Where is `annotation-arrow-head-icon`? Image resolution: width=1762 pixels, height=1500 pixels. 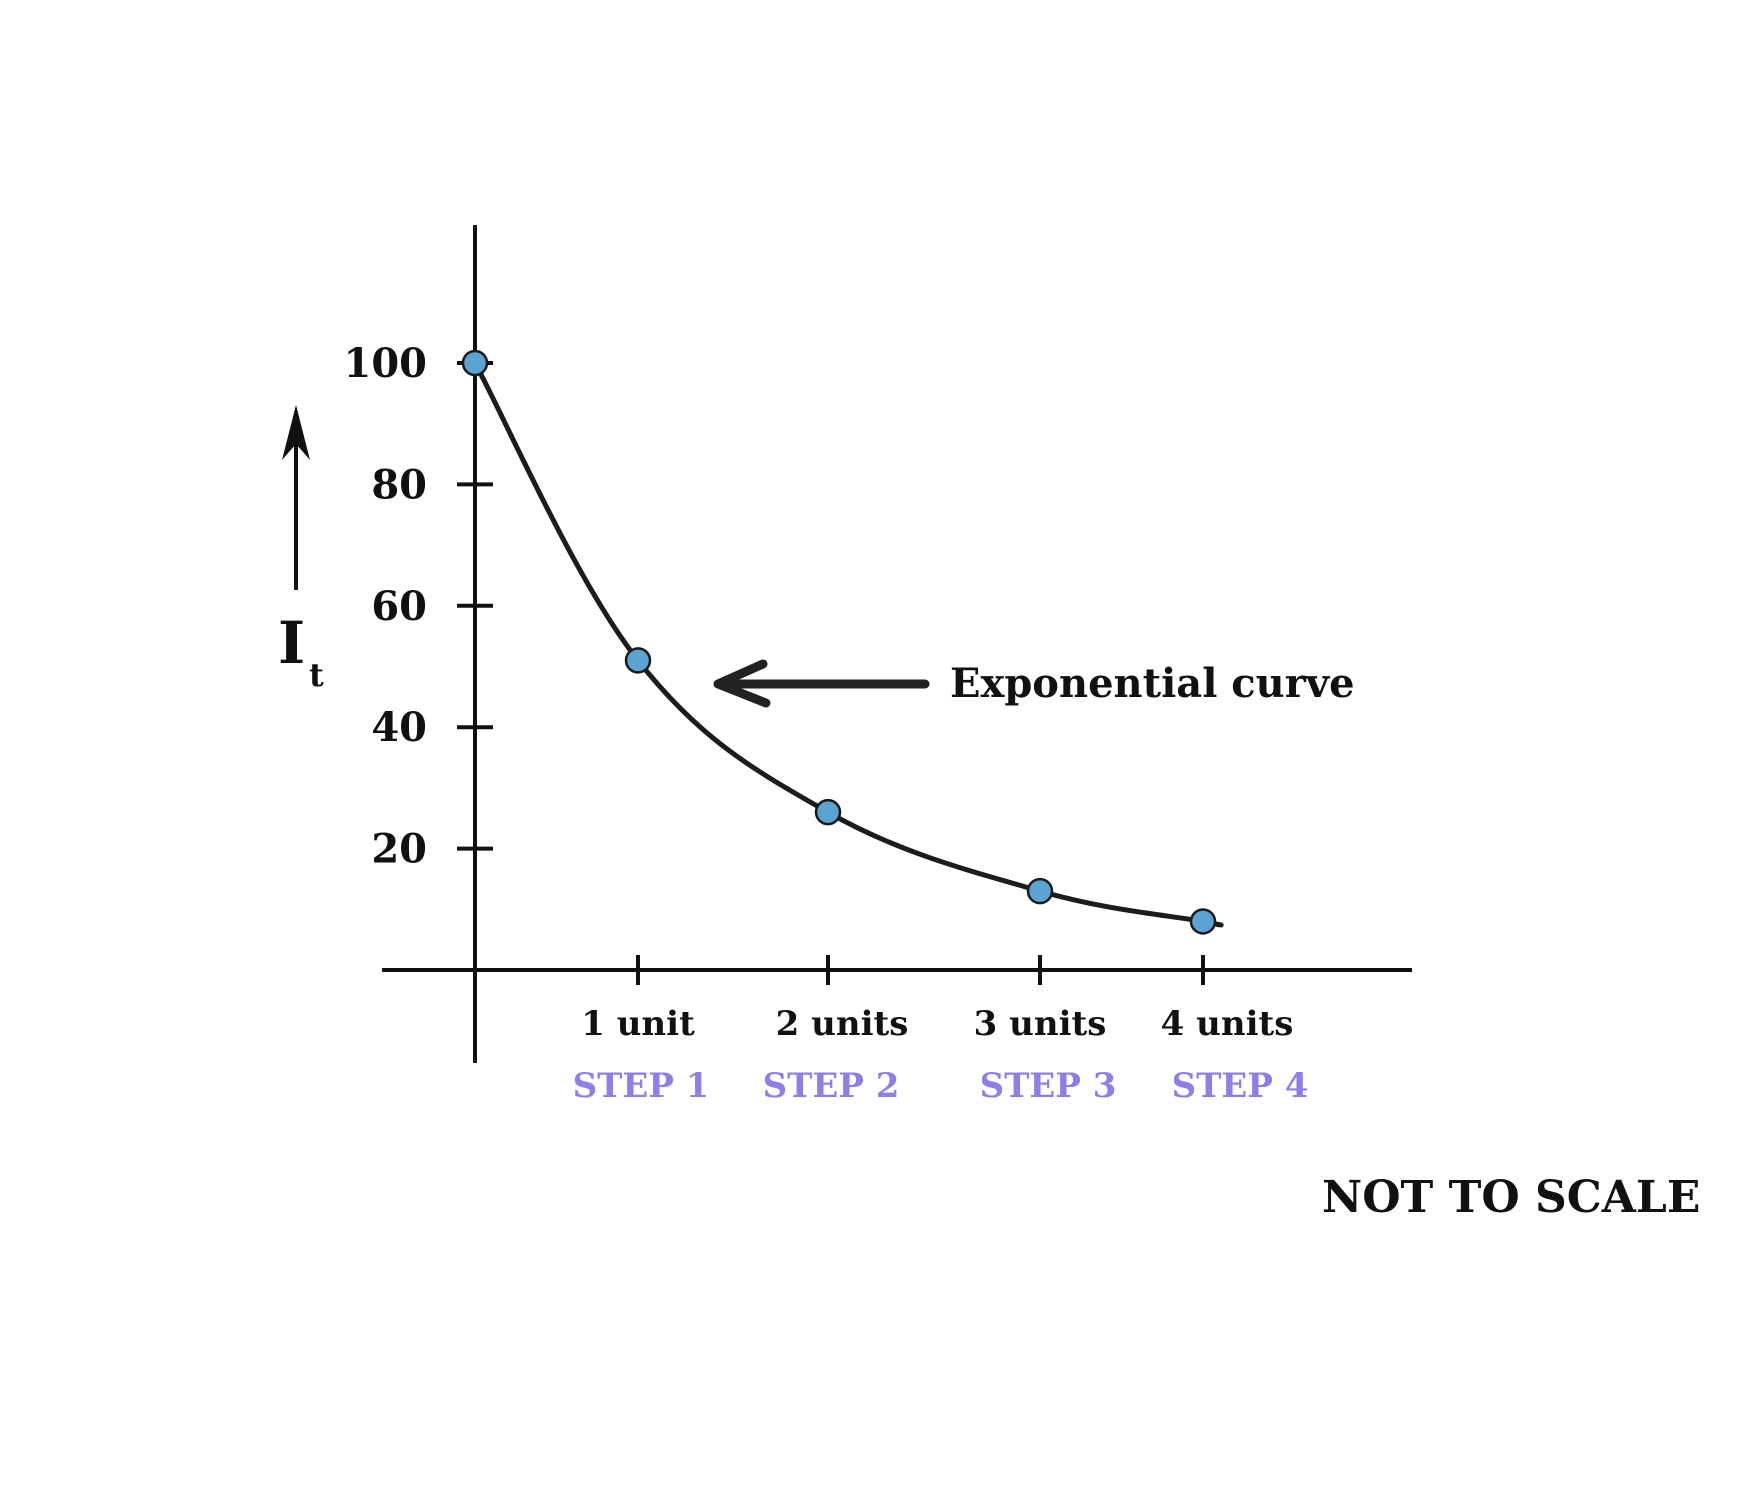
annotation-arrow-head-icon is located at coordinates (742, 683).